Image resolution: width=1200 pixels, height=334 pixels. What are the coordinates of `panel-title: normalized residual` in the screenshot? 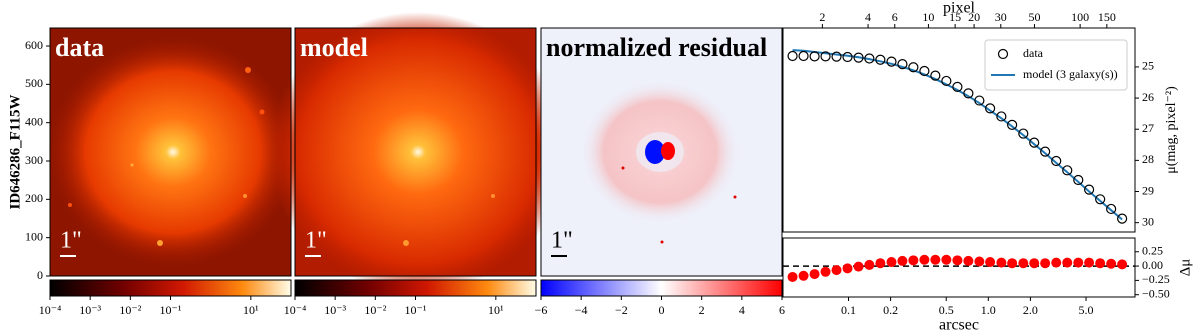 It's located at (656, 47).